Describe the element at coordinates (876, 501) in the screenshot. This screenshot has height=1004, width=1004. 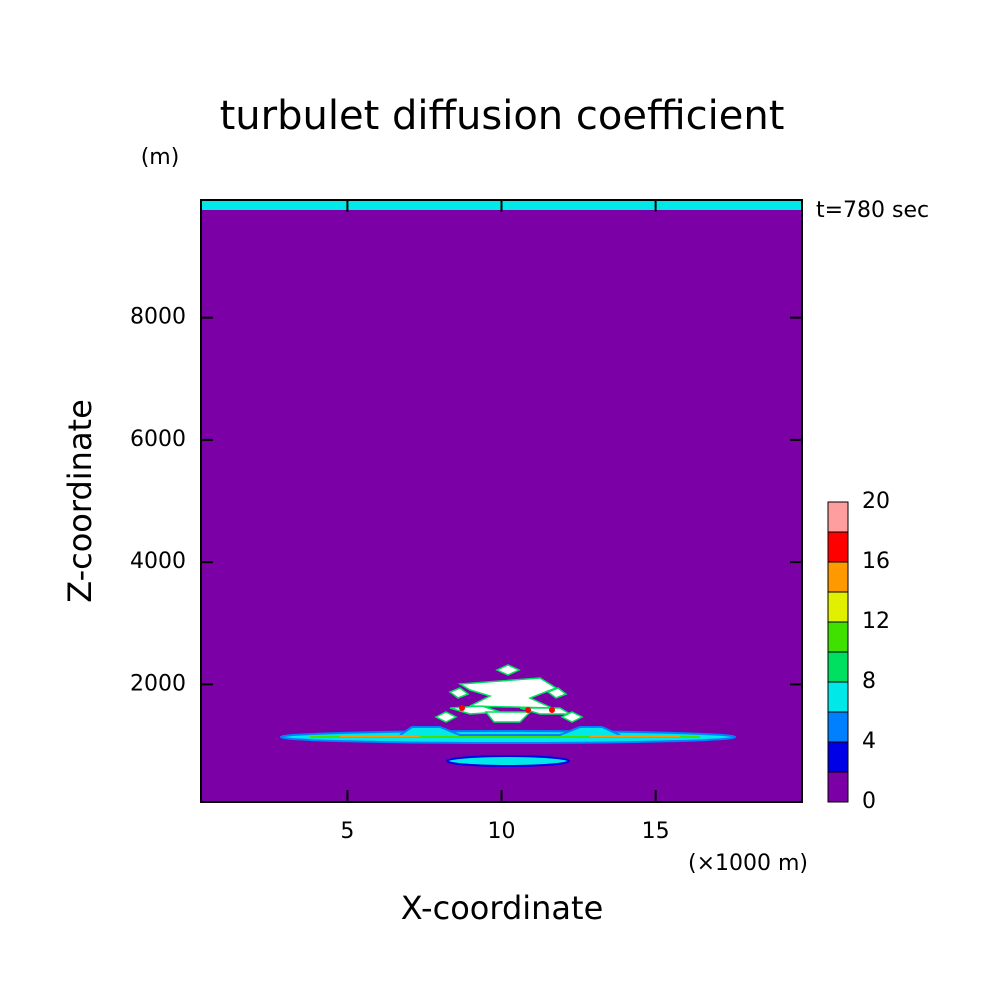
I see `colorbar-label: 20` at that location.